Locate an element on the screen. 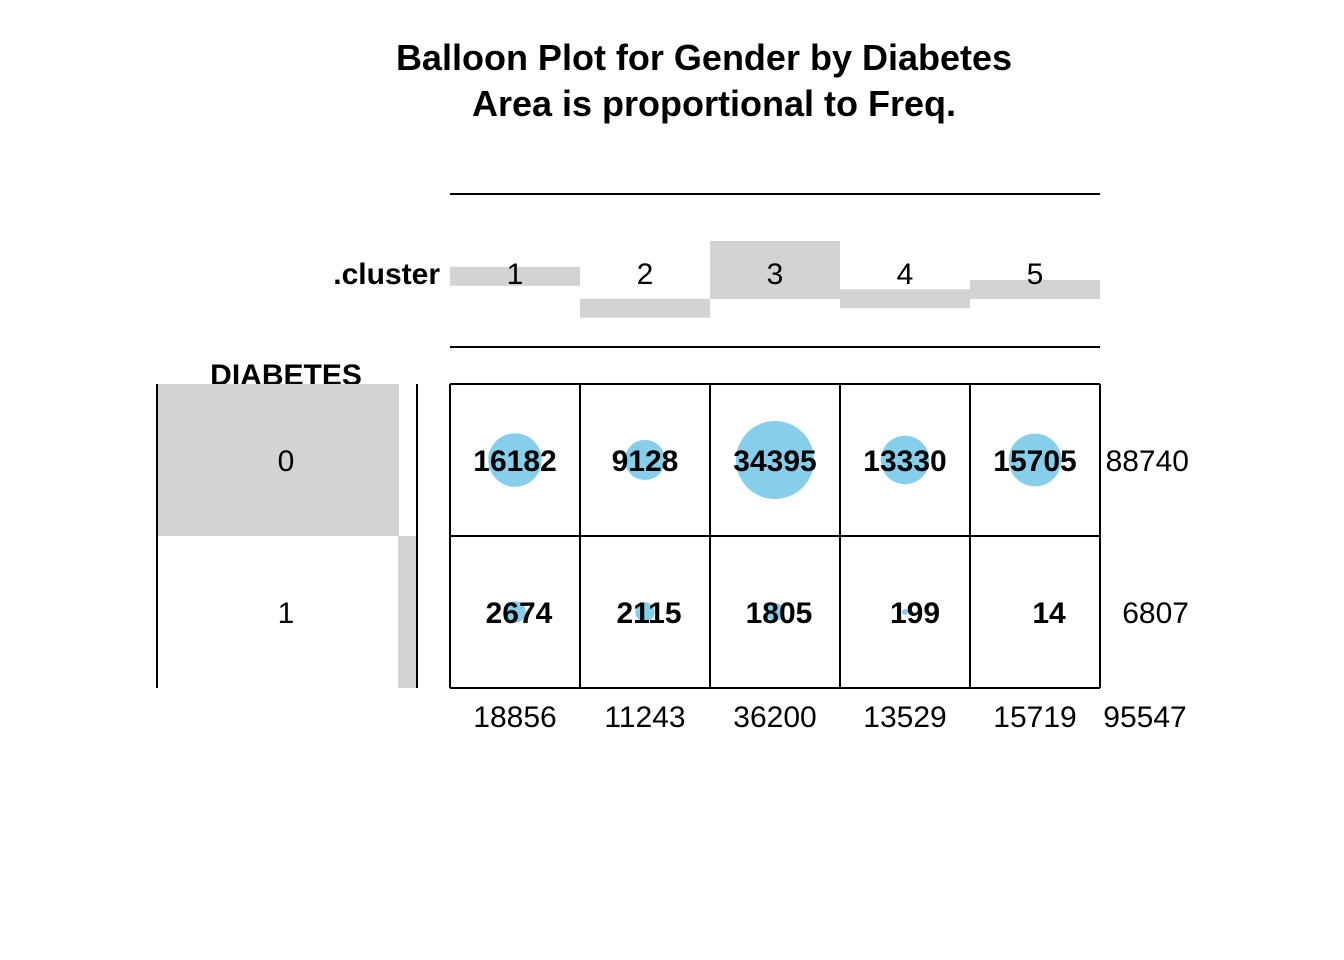 Image resolution: width=1344 pixels, height=960 pixels. cell-label: 2674 is located at coordinates (519, 613).